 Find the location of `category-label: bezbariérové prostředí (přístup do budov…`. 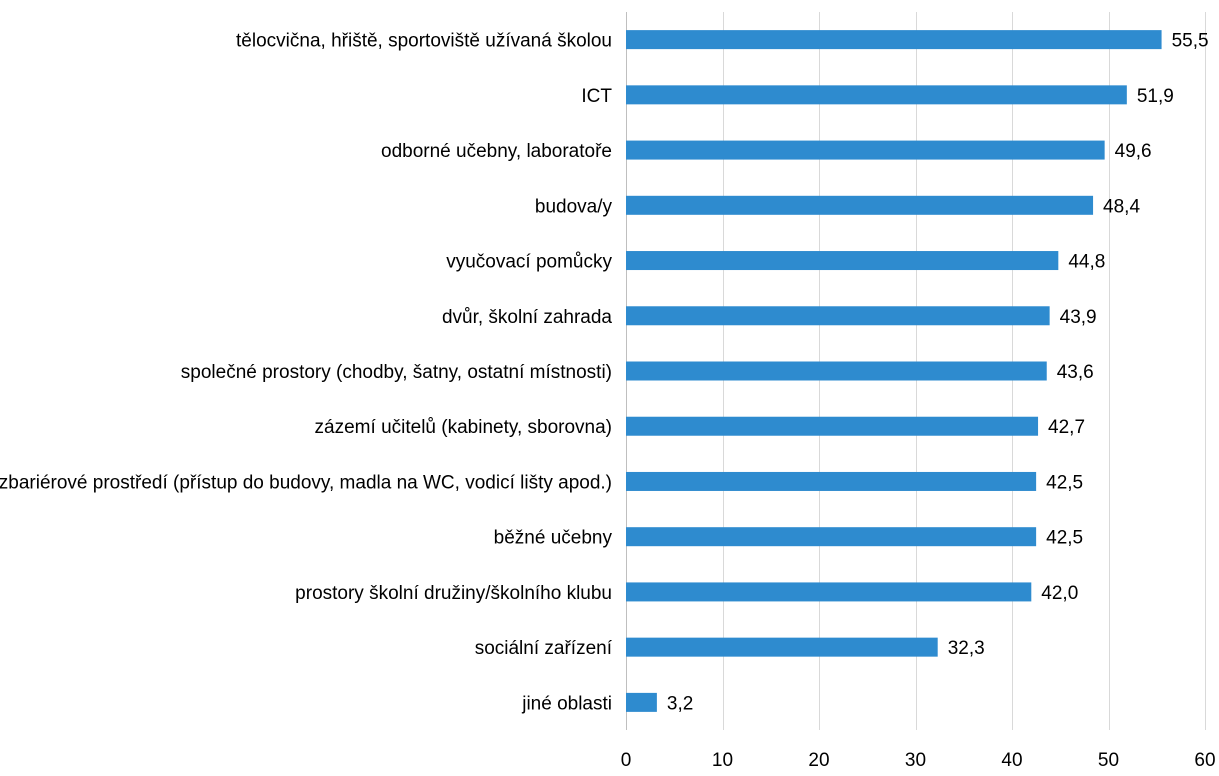

category-label: bezbariérové prostředí (přístup do budov… is located at coordinates (306, 482).